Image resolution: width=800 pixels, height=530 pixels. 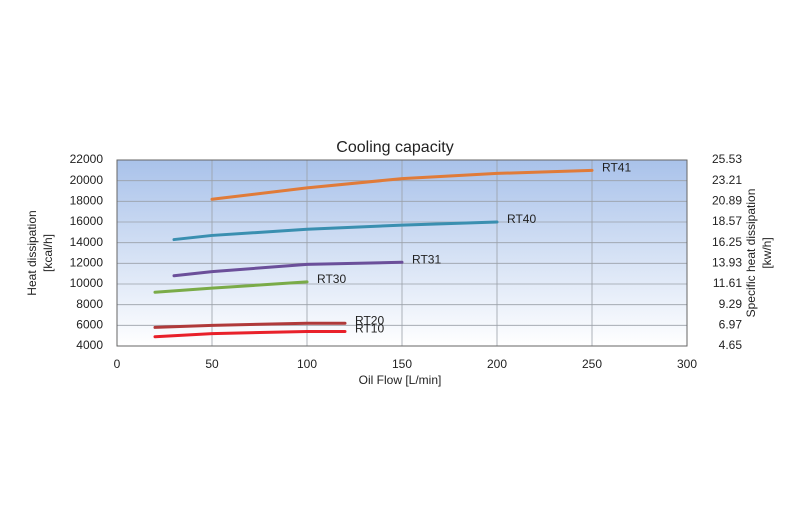 I want to click on x-tick-label: 200, so click(x=497, y=364).